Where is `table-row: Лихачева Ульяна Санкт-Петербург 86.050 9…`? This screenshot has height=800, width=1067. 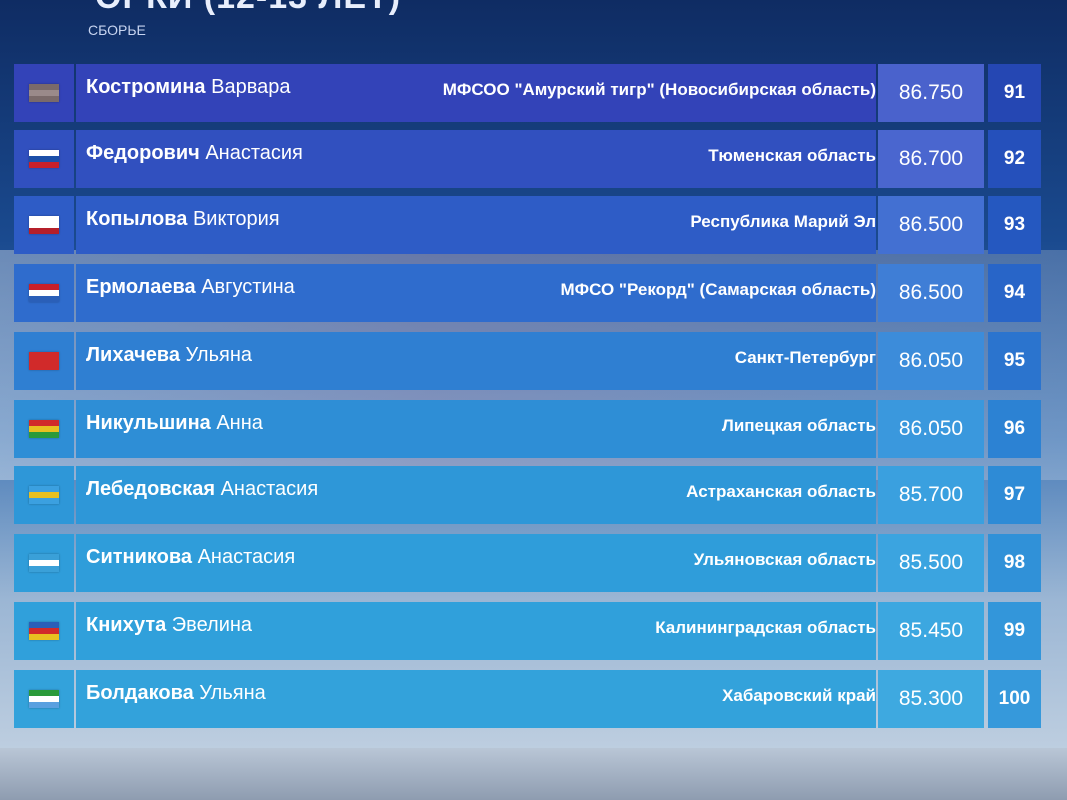 table-row: Лихачева Ульяна Санкт-Петербург 86.050 9… is located at coordinates (527, 361).